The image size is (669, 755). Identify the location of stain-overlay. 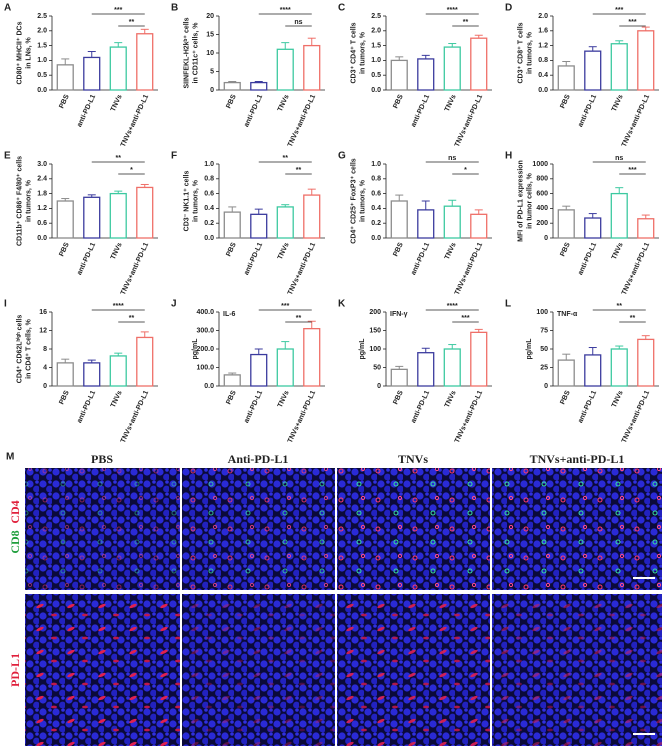
(102, 529).